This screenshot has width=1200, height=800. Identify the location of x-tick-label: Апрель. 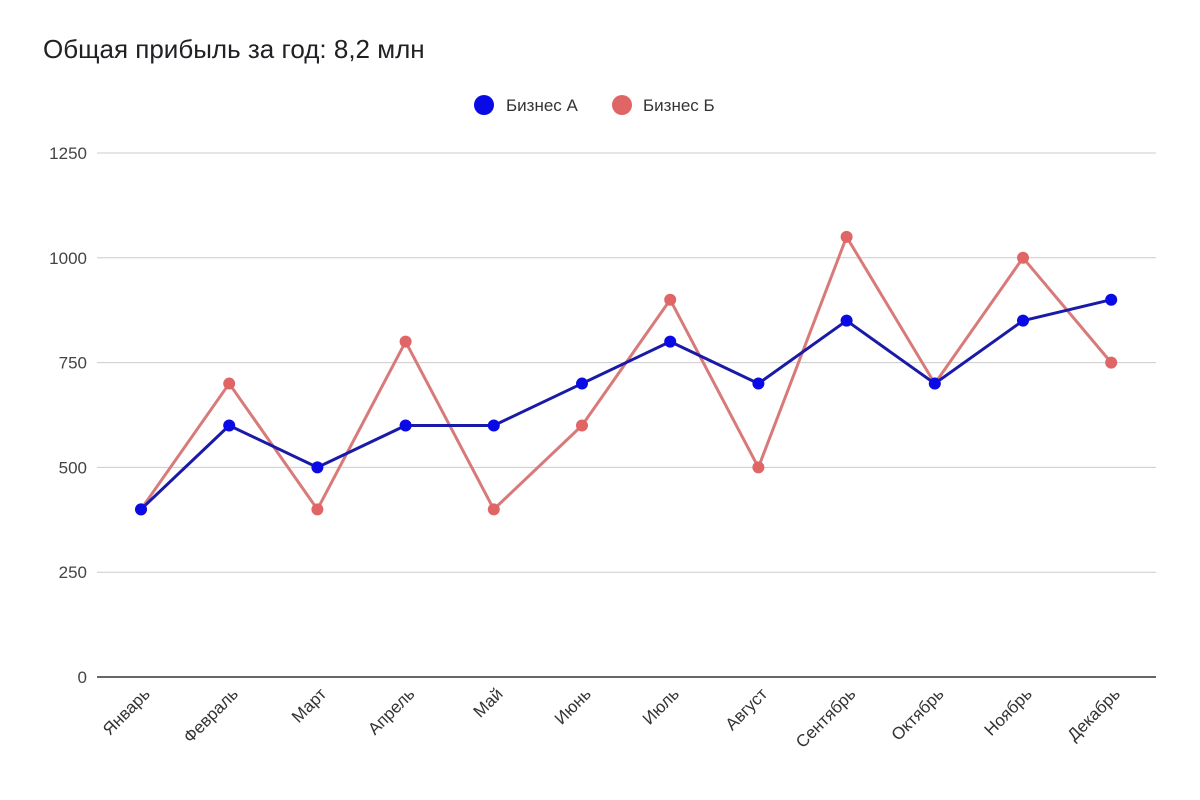
(391, 711).